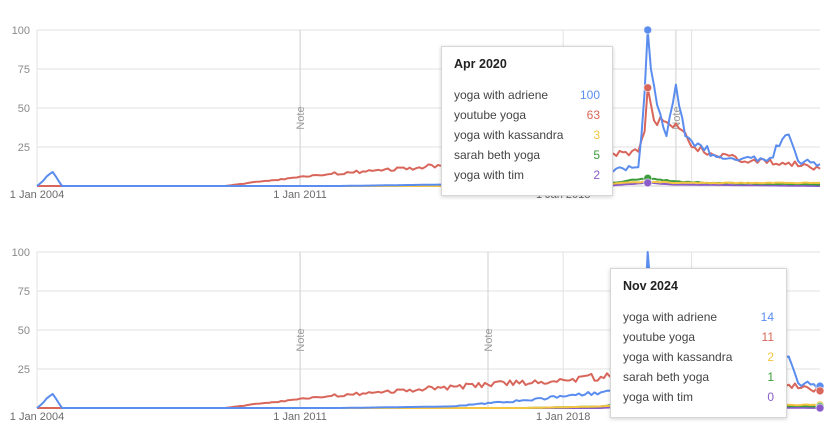 The width and height of the screenshot is (835, 440). I want to click on tooltip-series-value: 14, so click(767, 317).